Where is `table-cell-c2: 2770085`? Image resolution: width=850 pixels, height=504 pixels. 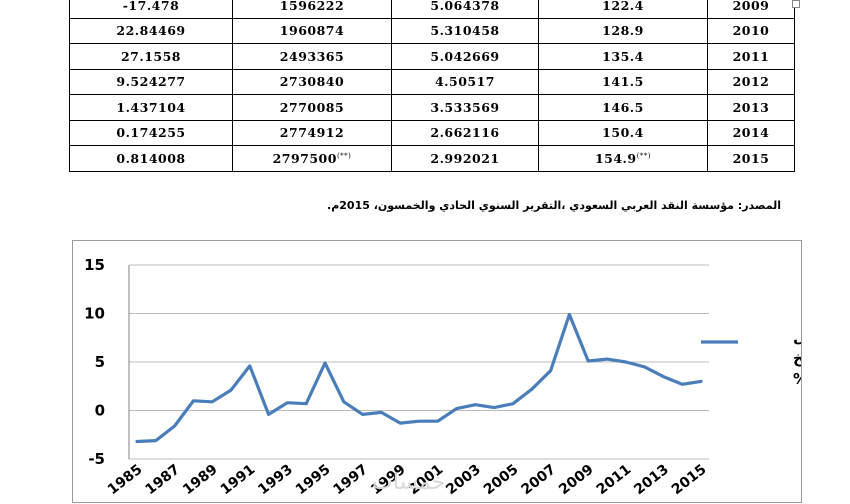 table-cell-c2: 2770085 is located at coordinates (312, 107).